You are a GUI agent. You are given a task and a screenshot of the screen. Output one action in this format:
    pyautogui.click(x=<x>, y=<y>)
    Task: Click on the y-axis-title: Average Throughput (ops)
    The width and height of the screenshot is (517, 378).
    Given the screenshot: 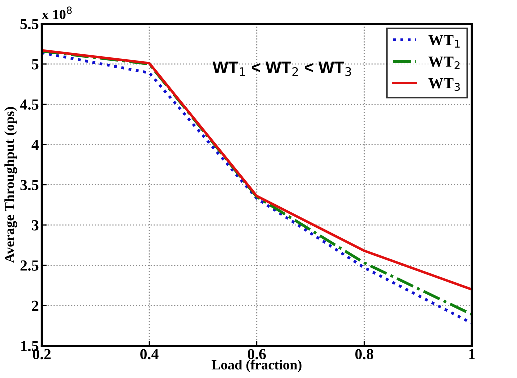 What is the action you would take?
    pyautogui.click(x=11, y=185)
    